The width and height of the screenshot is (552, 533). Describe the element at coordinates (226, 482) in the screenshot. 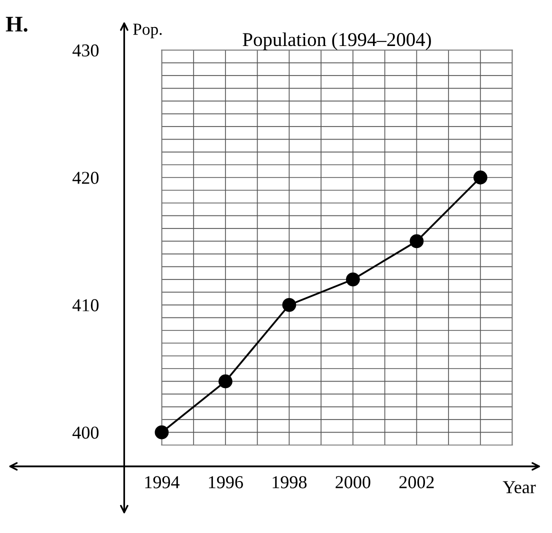

I see `x-tick-label: 1996` at that location.